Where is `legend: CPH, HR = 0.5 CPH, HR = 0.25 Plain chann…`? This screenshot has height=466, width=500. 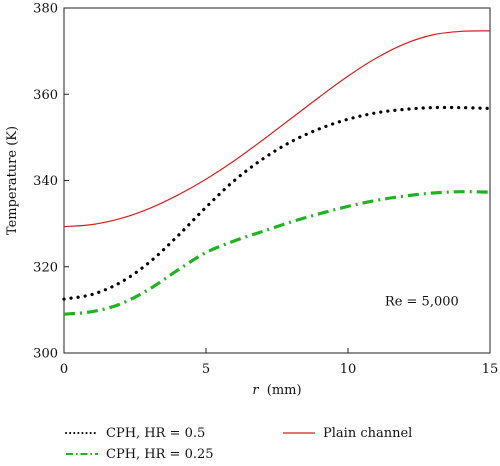 legend: CPH, HR = 0.5 CPH, HR = 0.25 Plain chann… is located at coordinates (238, 444).